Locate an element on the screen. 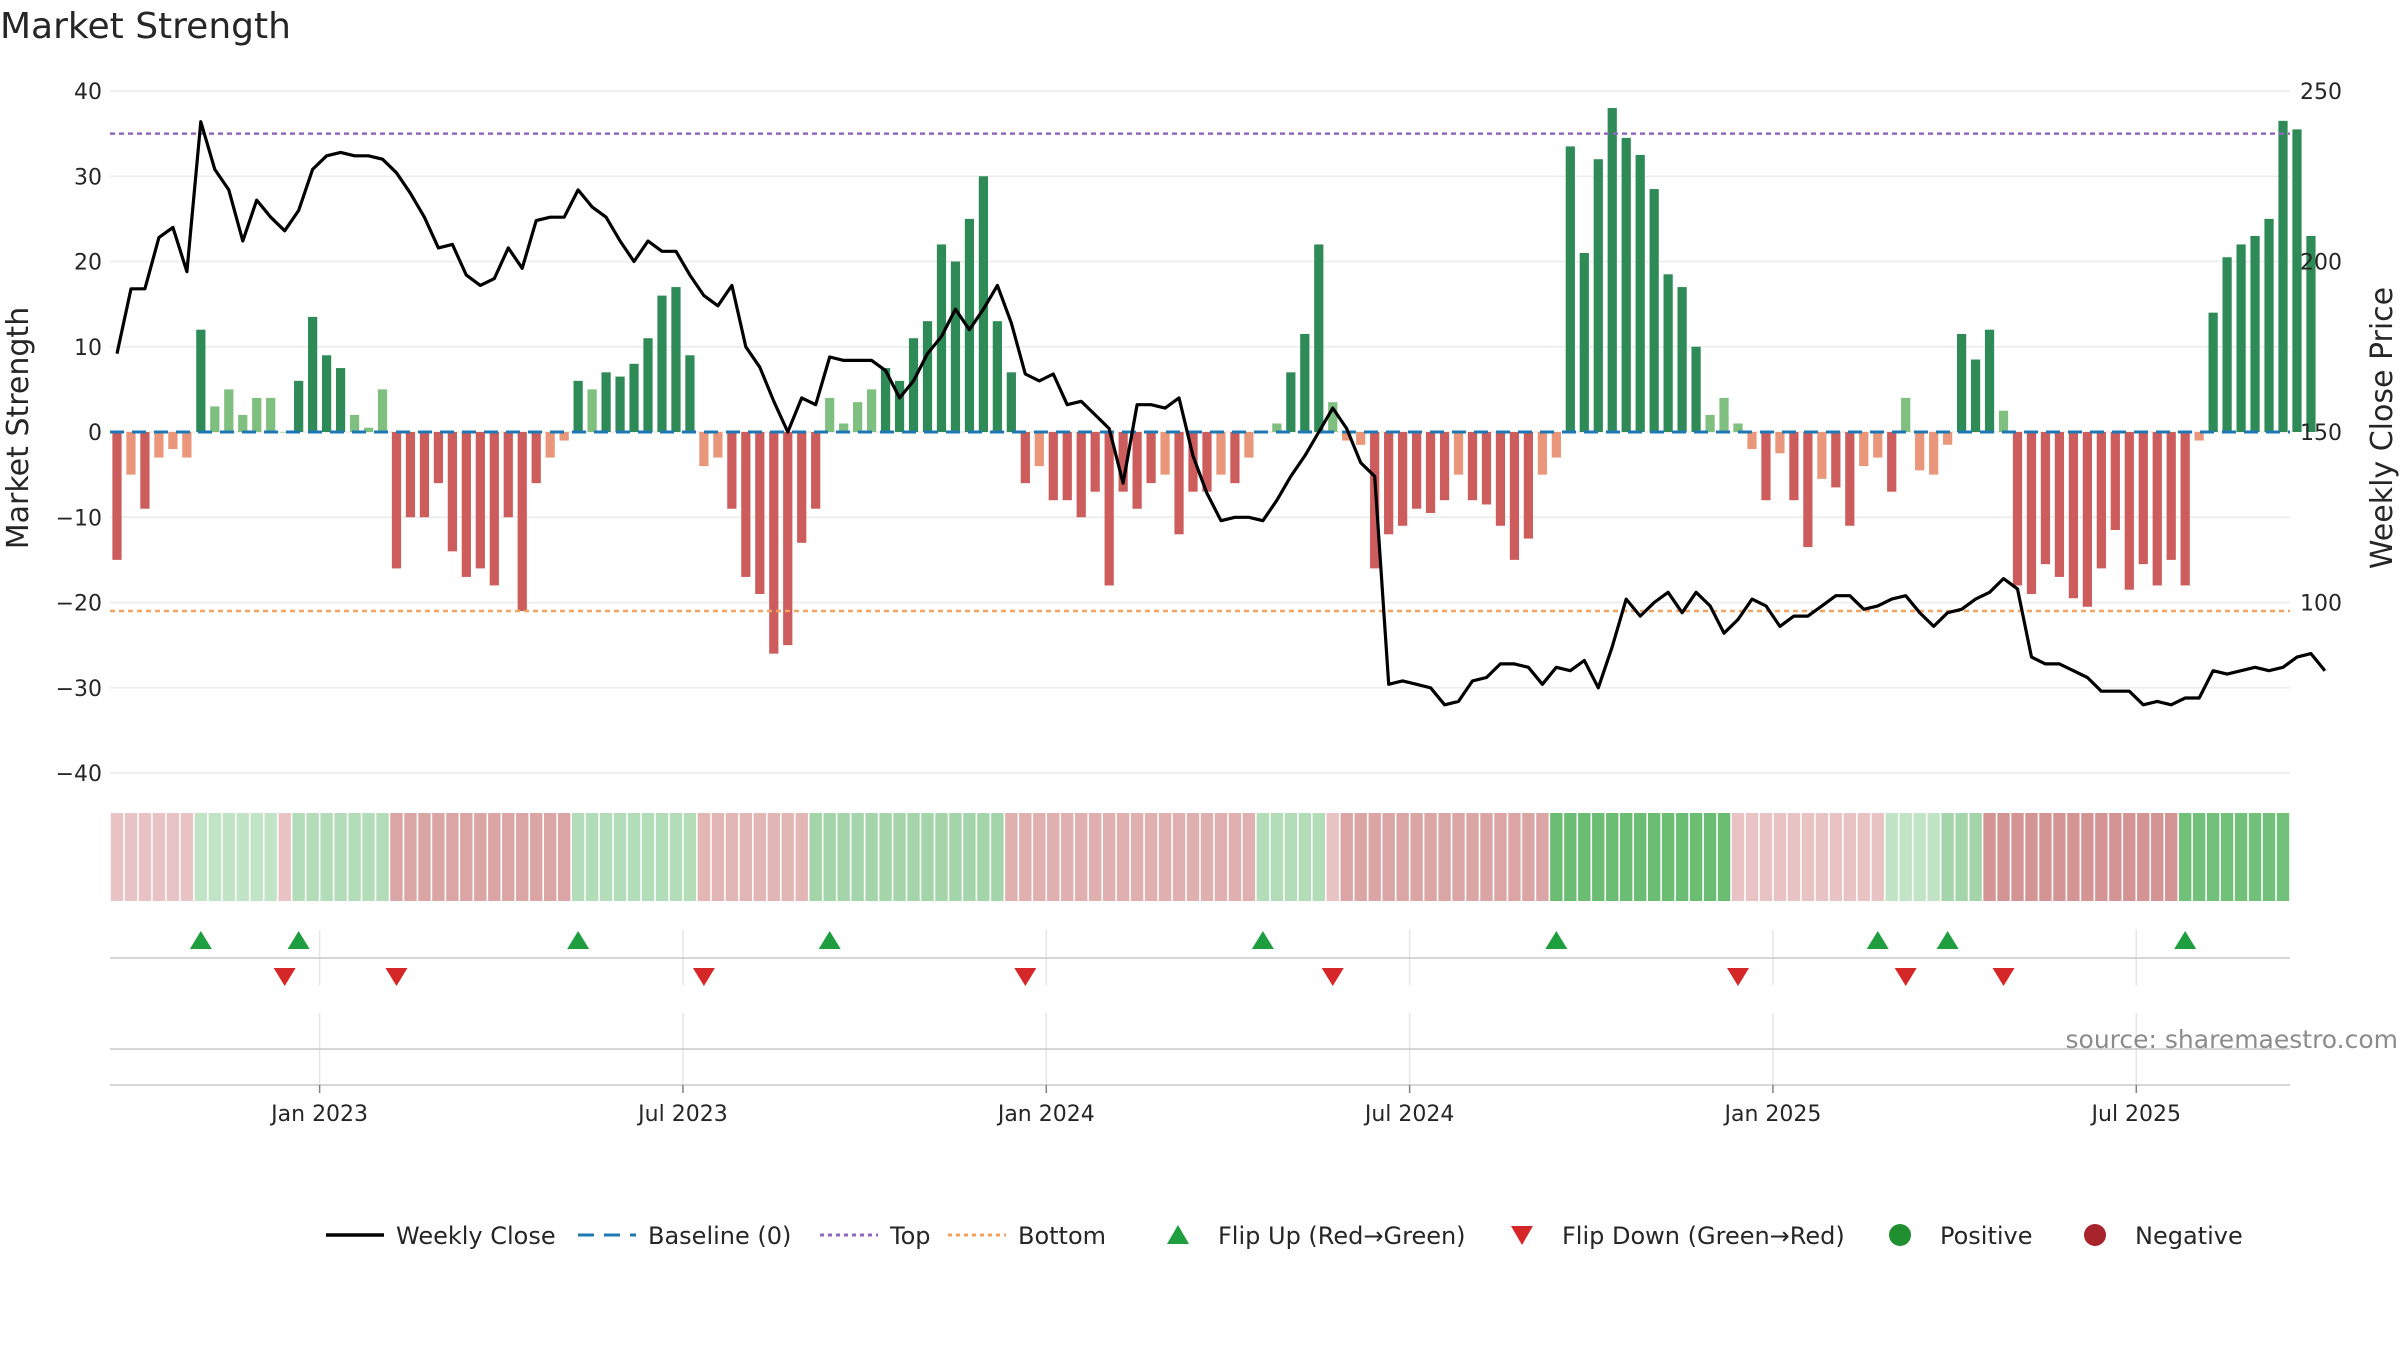 Image resolution: width=2400 pixels, height=1350 pixels. flip-down-marker is located at coordinates (1905, 977).